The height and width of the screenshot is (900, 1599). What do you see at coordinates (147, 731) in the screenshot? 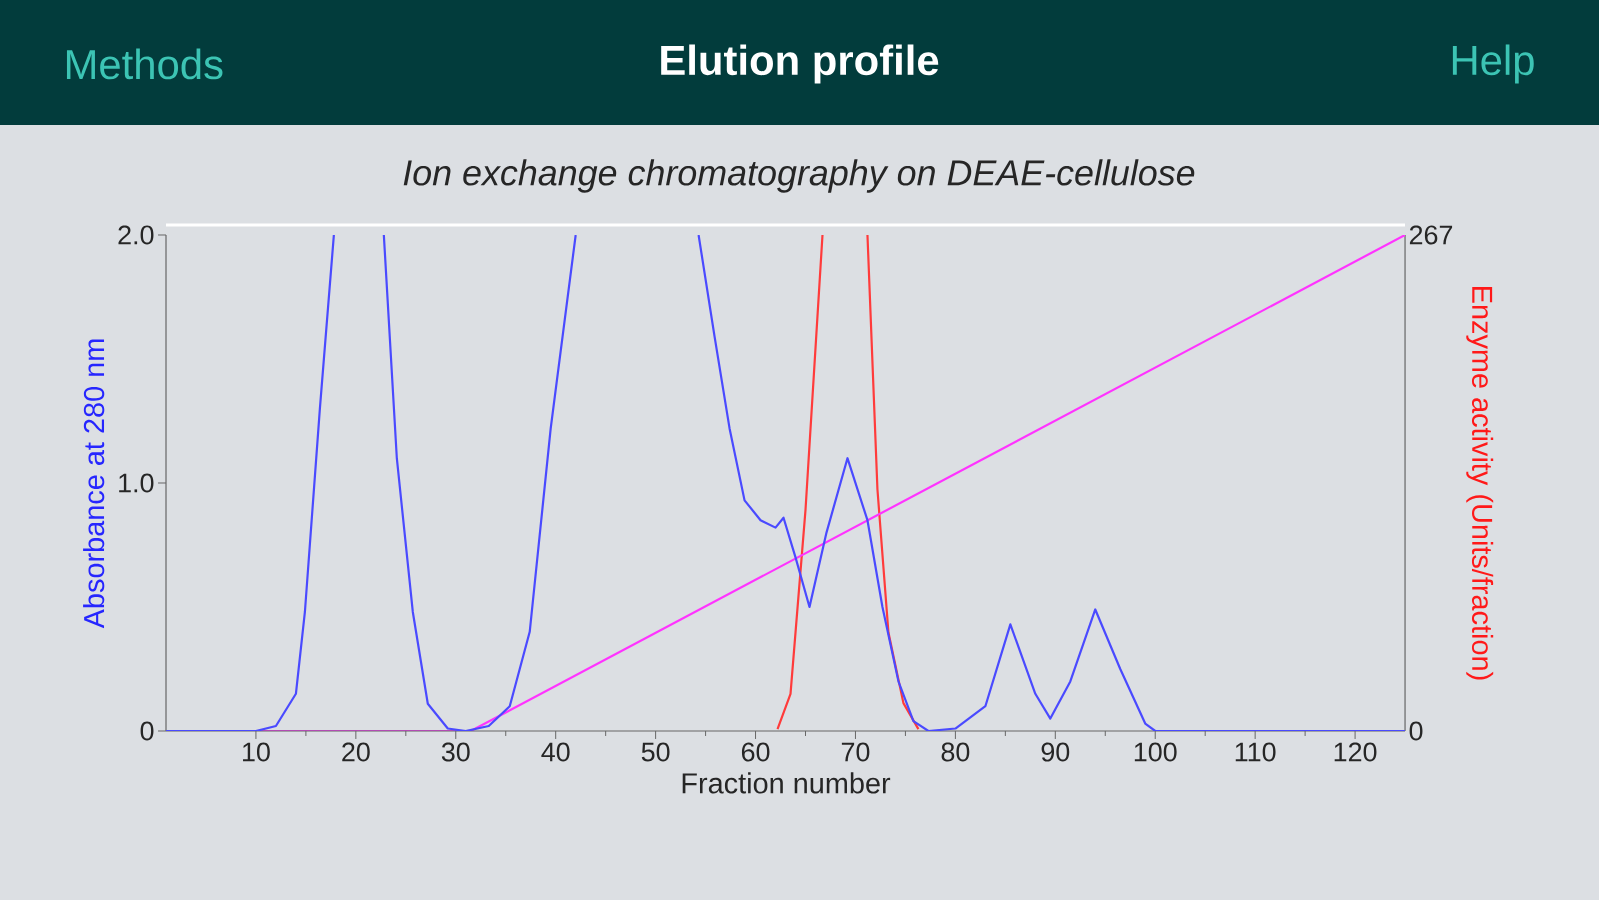
I see `y-tick-label: 0` at bounding box center [147, 731].